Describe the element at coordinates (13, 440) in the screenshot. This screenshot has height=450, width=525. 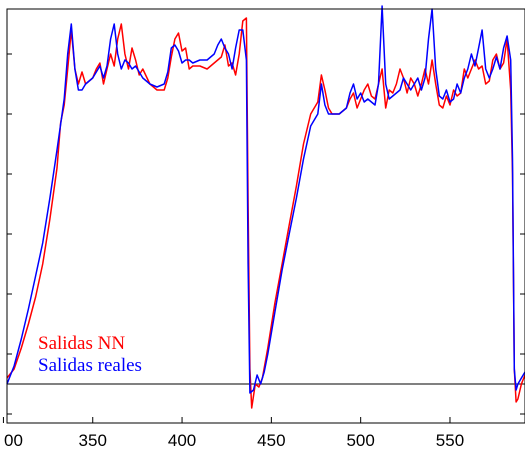
I see `x-tick-label: 00` at that location.